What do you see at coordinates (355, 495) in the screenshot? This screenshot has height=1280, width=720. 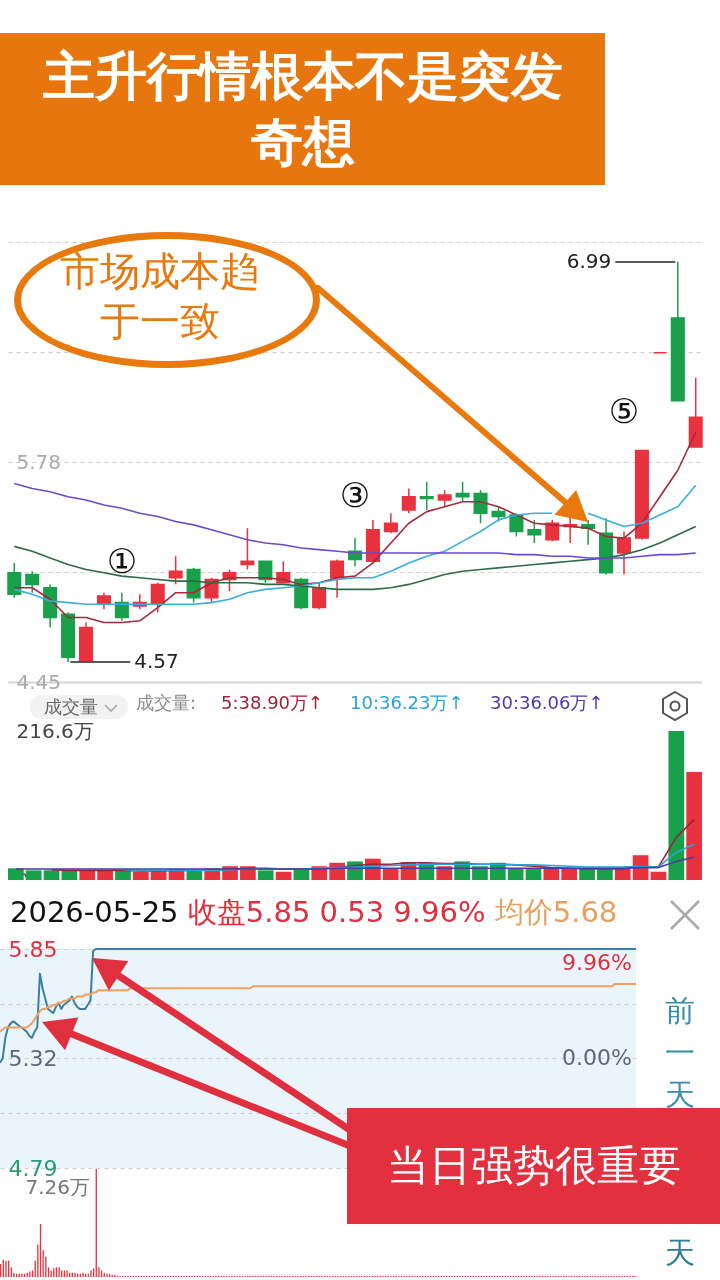 I see `annotation: ③` at bounding box center [355, 495].